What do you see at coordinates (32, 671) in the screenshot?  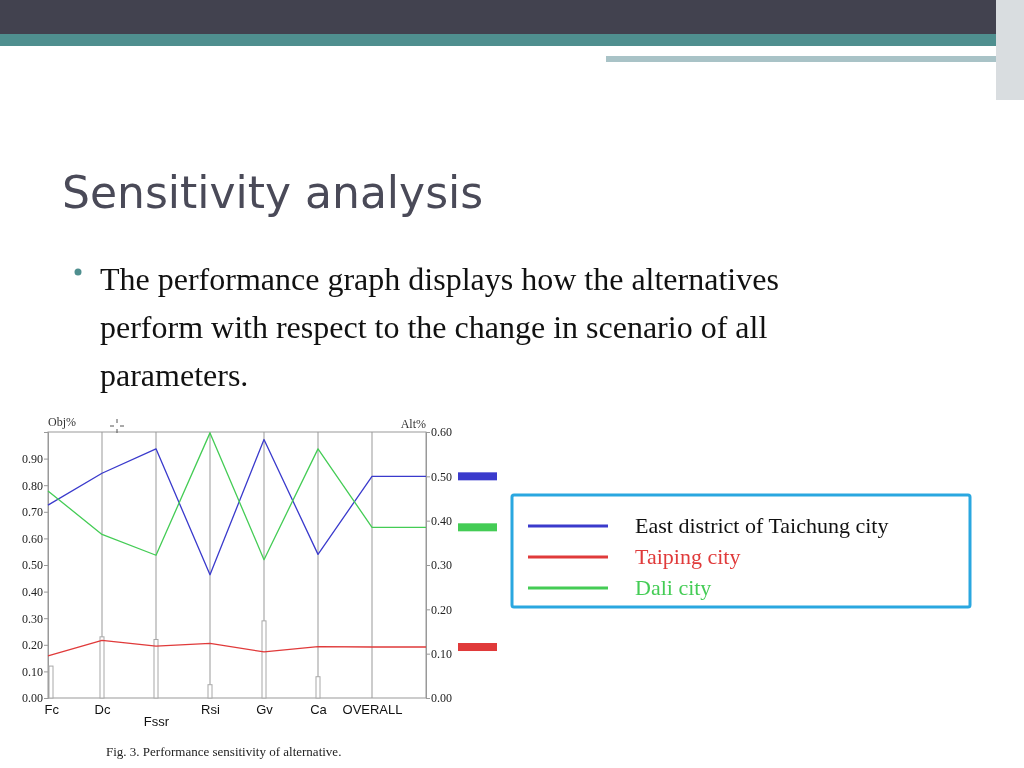 I see `y-tick-label: 0.10` at bounding box center [32, 671].